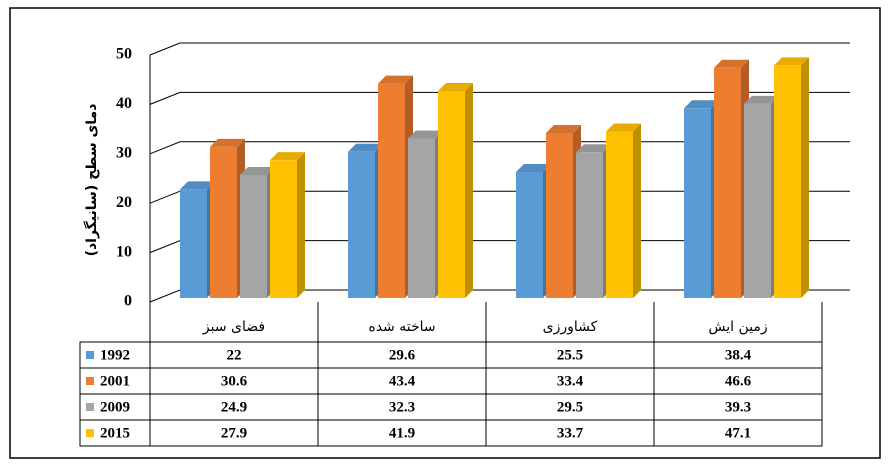 Image resolution: width=890 pixels, height=464 pixels. What do you see at coordinates (738, 355) in the screenshot?
I see `table-value: 38.4` at bounding box center [738, 355].